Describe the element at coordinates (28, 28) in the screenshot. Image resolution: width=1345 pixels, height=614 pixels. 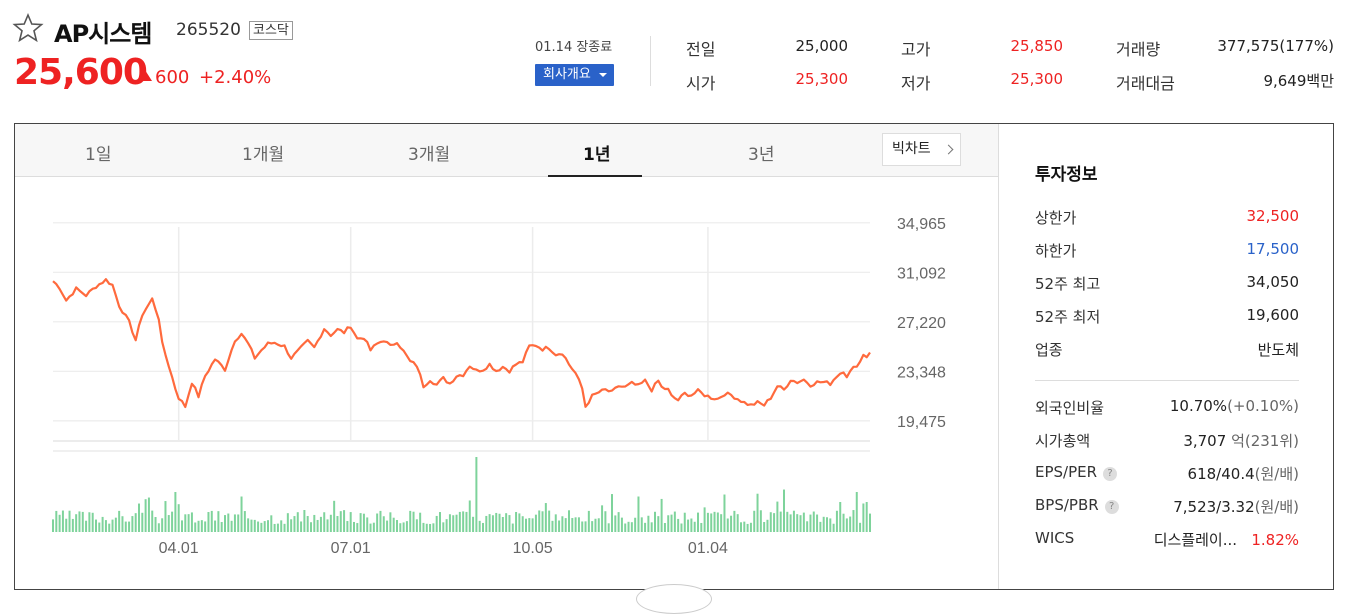
I see `favorite-star-icon` at that location.